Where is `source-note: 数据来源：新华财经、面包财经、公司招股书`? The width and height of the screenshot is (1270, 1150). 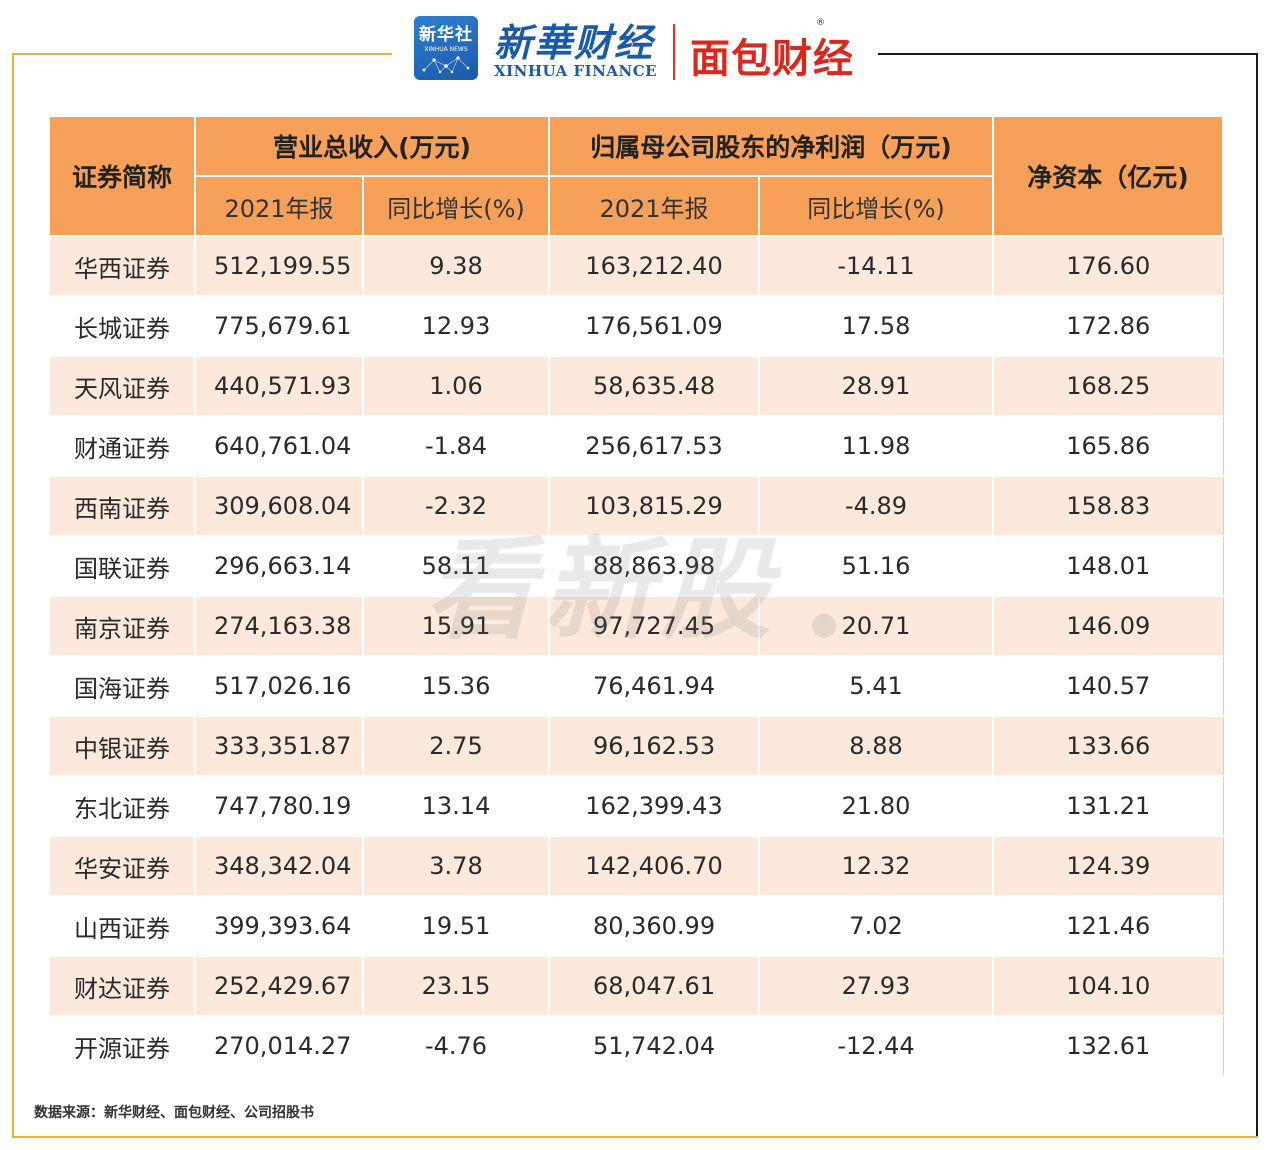 source-note: 数据来源：新华财经、面包财经、公司招股书 is located at coordinates (174, 1113).